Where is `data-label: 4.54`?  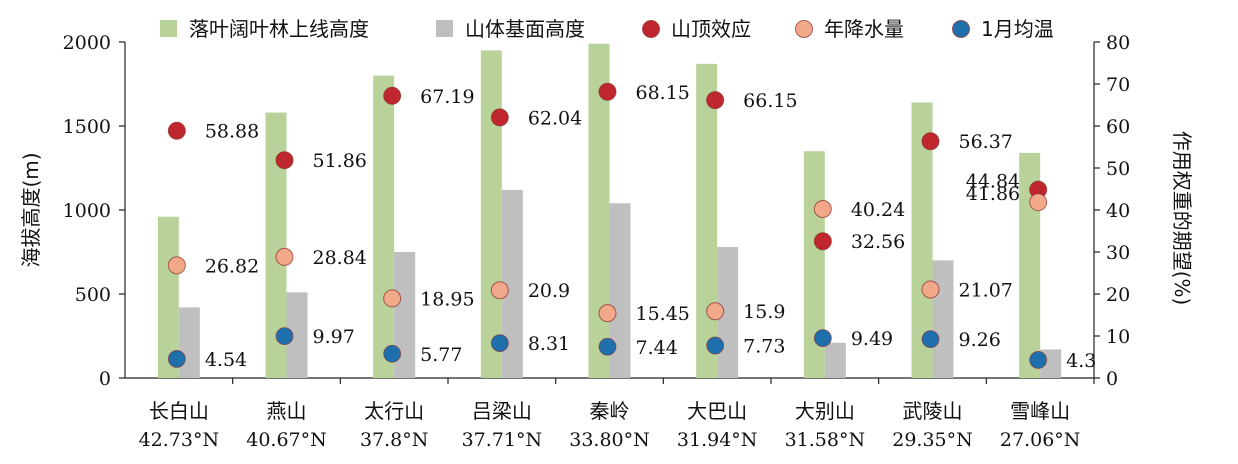
data-label: 4.54 is located at coordinates (226, 360).